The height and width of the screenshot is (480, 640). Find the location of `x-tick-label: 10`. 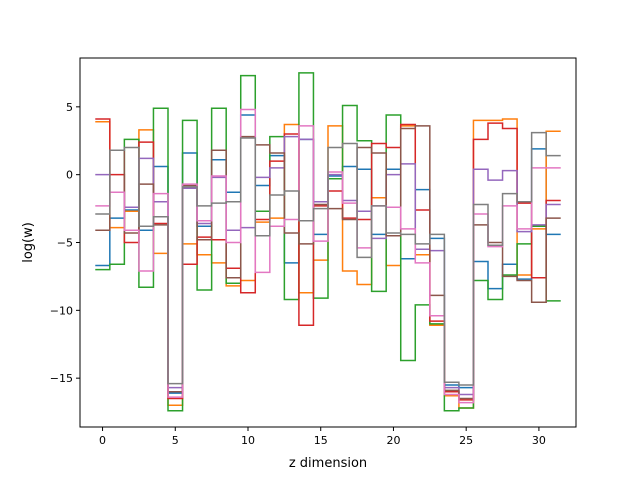

x-tick-label: 10 is located at coordinates (248, 440).